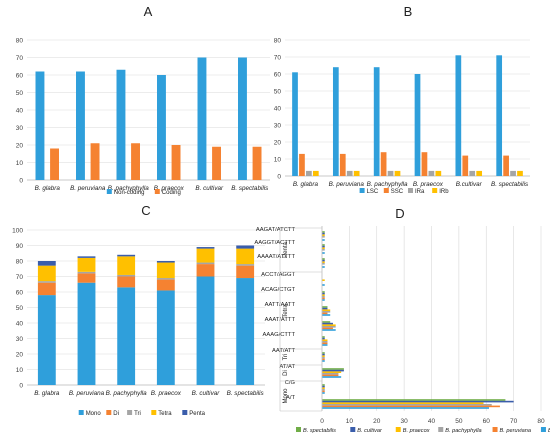  I want to click on legend-label: B. glabra, so click(549, 431).